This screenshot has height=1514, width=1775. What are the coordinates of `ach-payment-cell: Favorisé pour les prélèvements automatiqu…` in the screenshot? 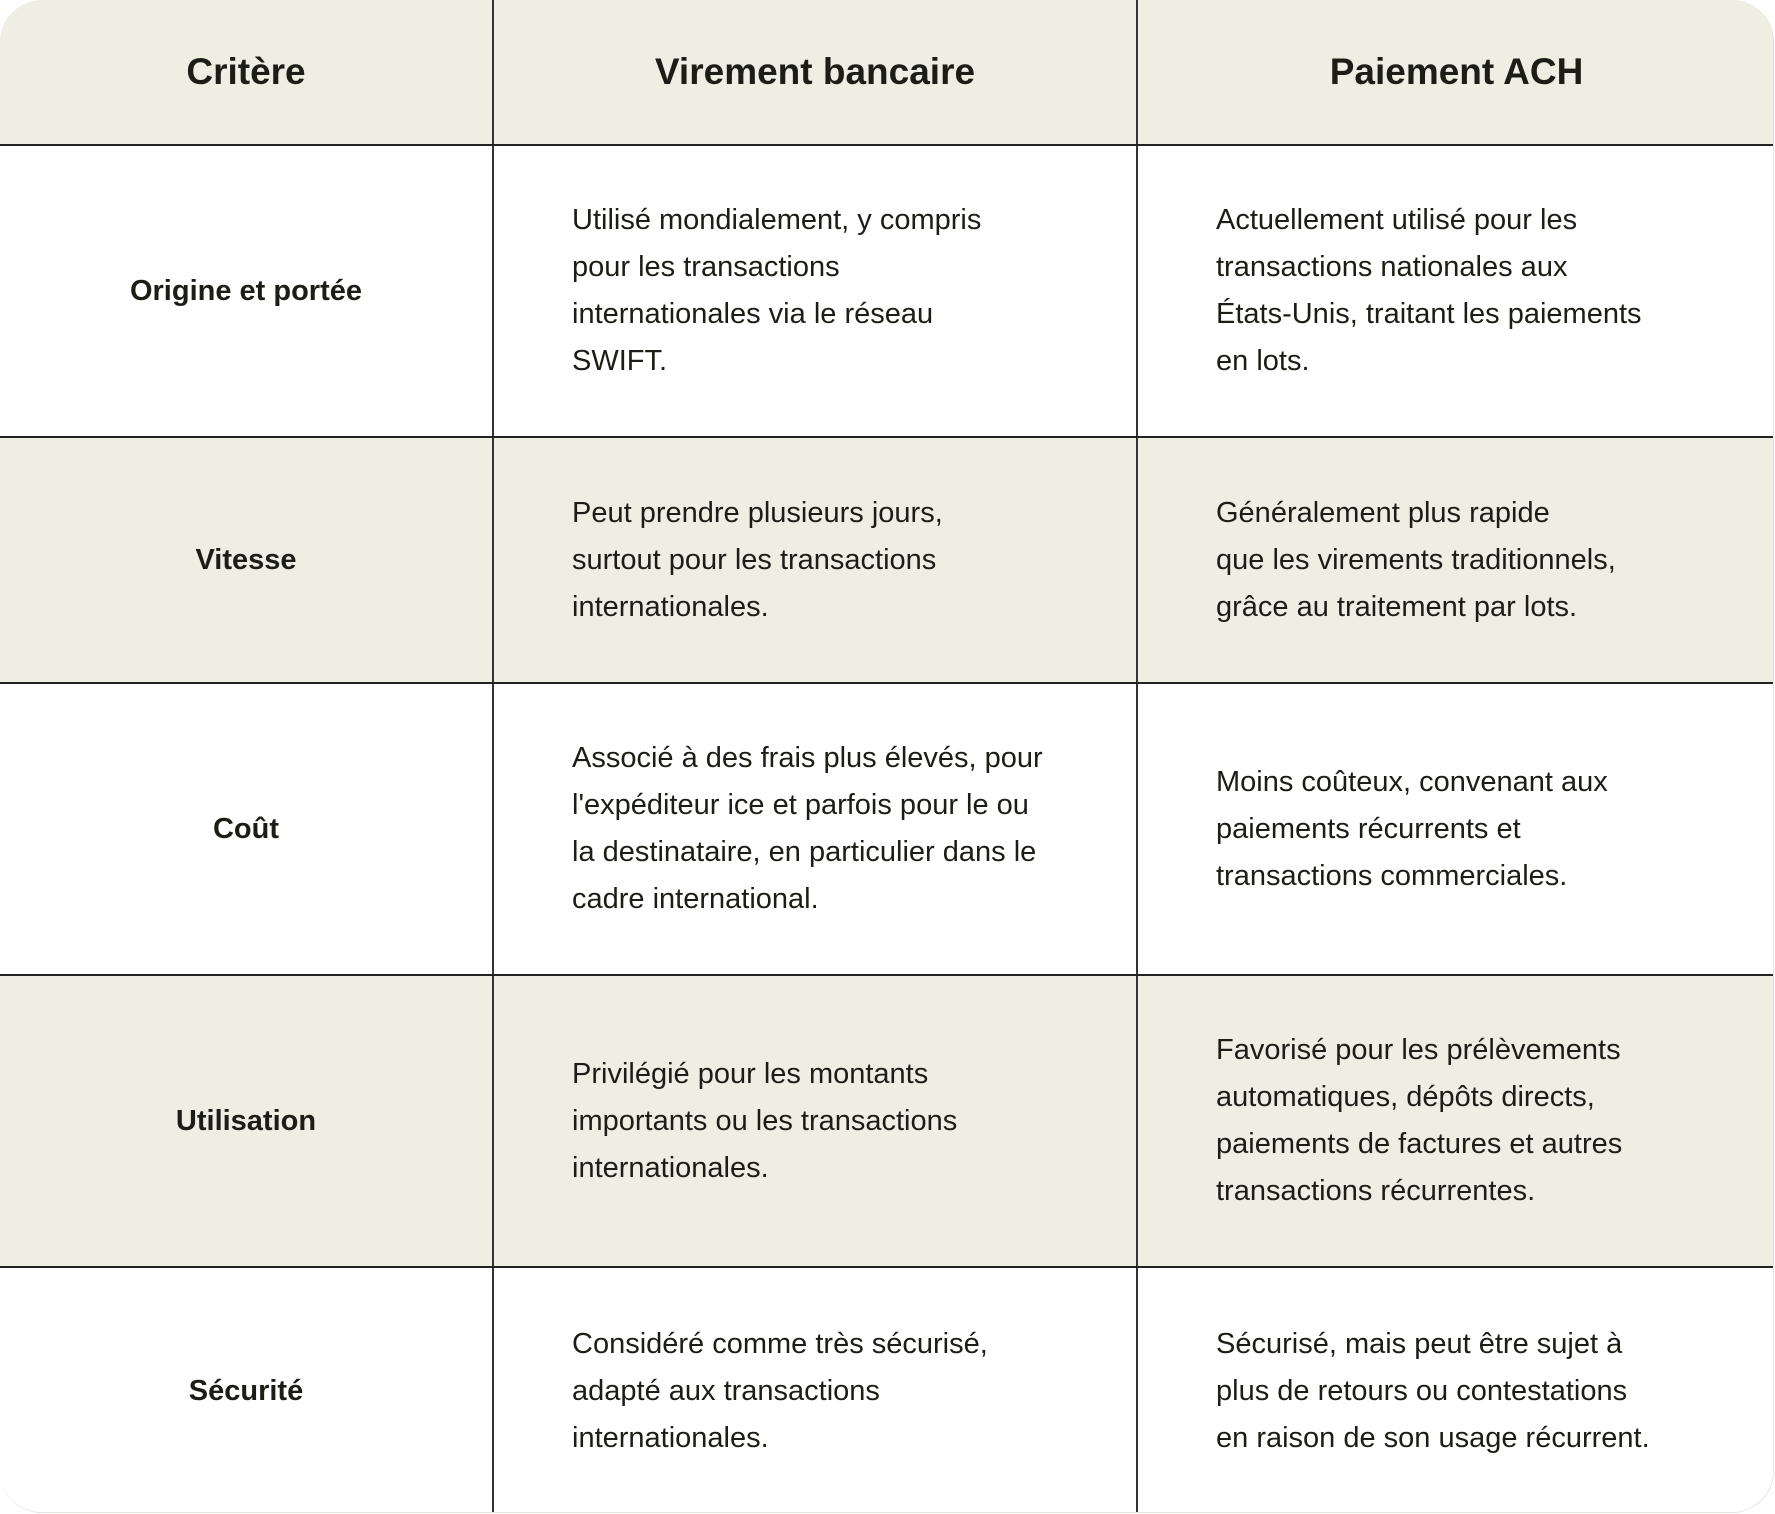 It's located at (1455, 1121).